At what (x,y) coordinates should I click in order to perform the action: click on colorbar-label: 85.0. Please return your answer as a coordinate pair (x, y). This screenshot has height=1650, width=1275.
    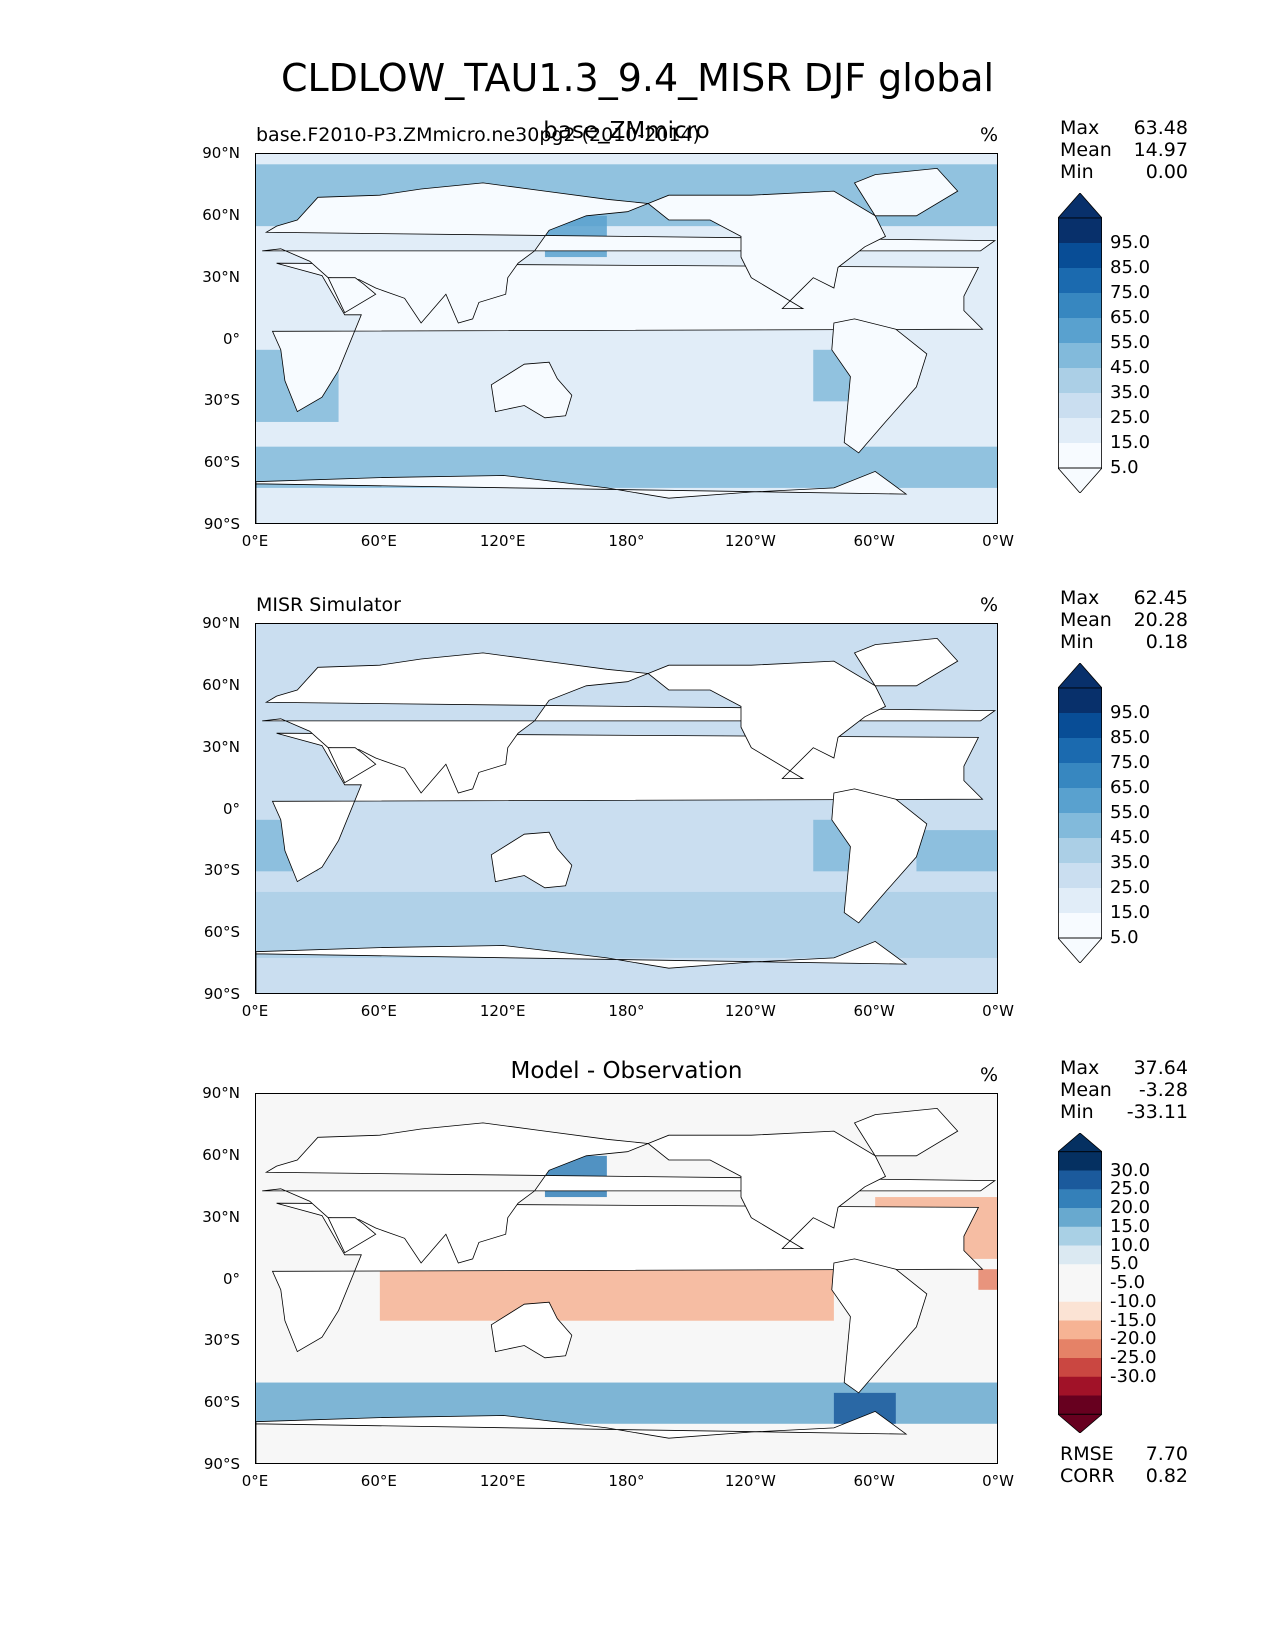
    Looking at the image, I should click on (1130, 267).